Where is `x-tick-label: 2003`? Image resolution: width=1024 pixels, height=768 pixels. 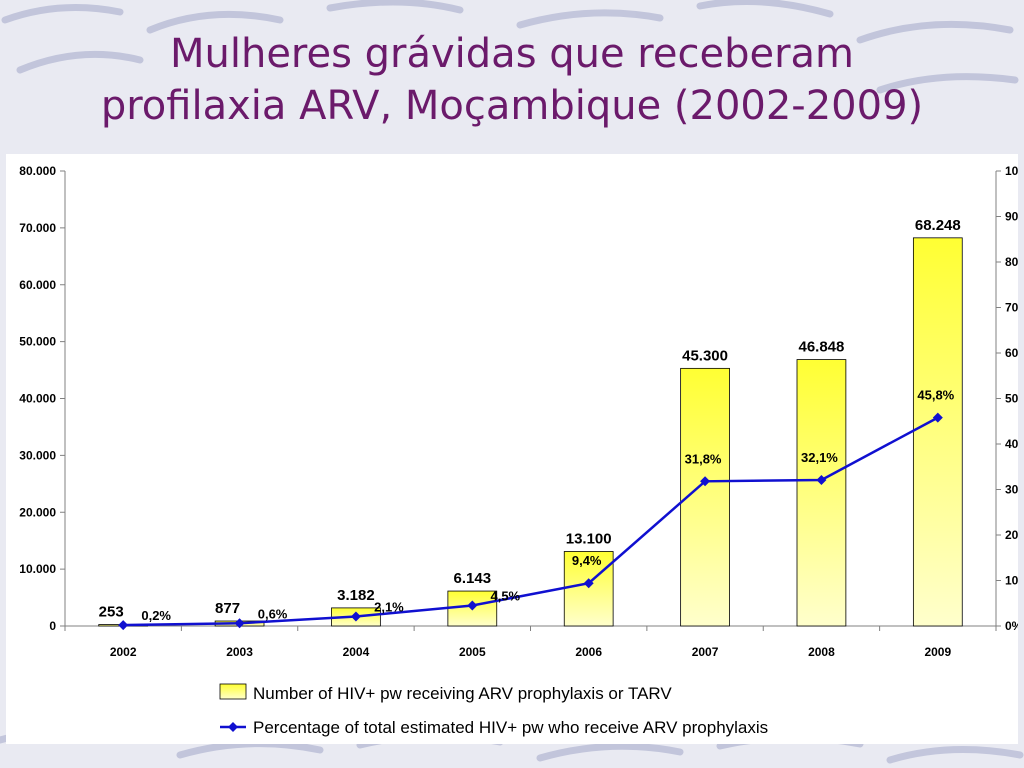
x-tick-label: 2003 is located at coordinates (239, 652).